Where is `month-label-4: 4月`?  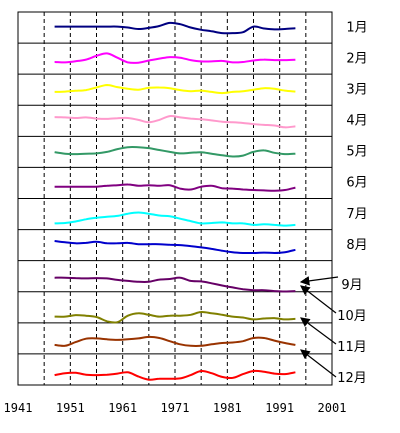
month-label-4: 4月 is located at coordinates (356, 121).